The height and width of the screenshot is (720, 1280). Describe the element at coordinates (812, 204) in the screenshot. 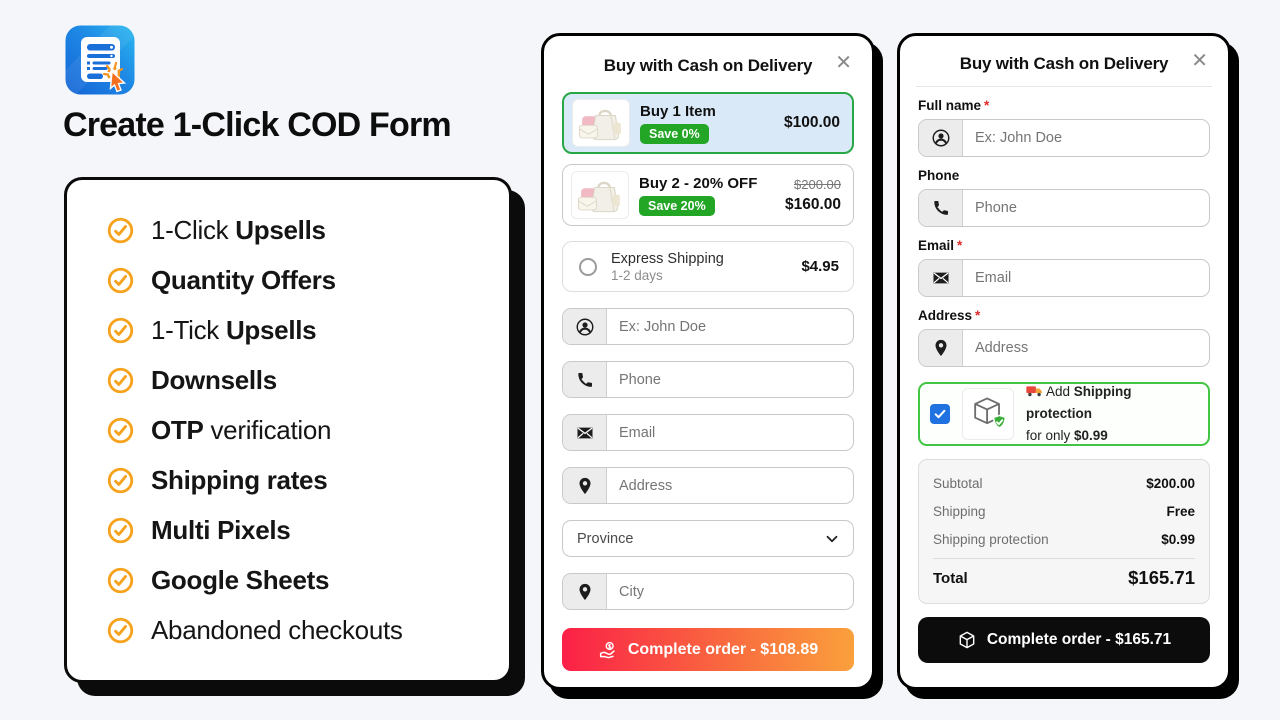

I see `offer-price: $160.00` at that location.